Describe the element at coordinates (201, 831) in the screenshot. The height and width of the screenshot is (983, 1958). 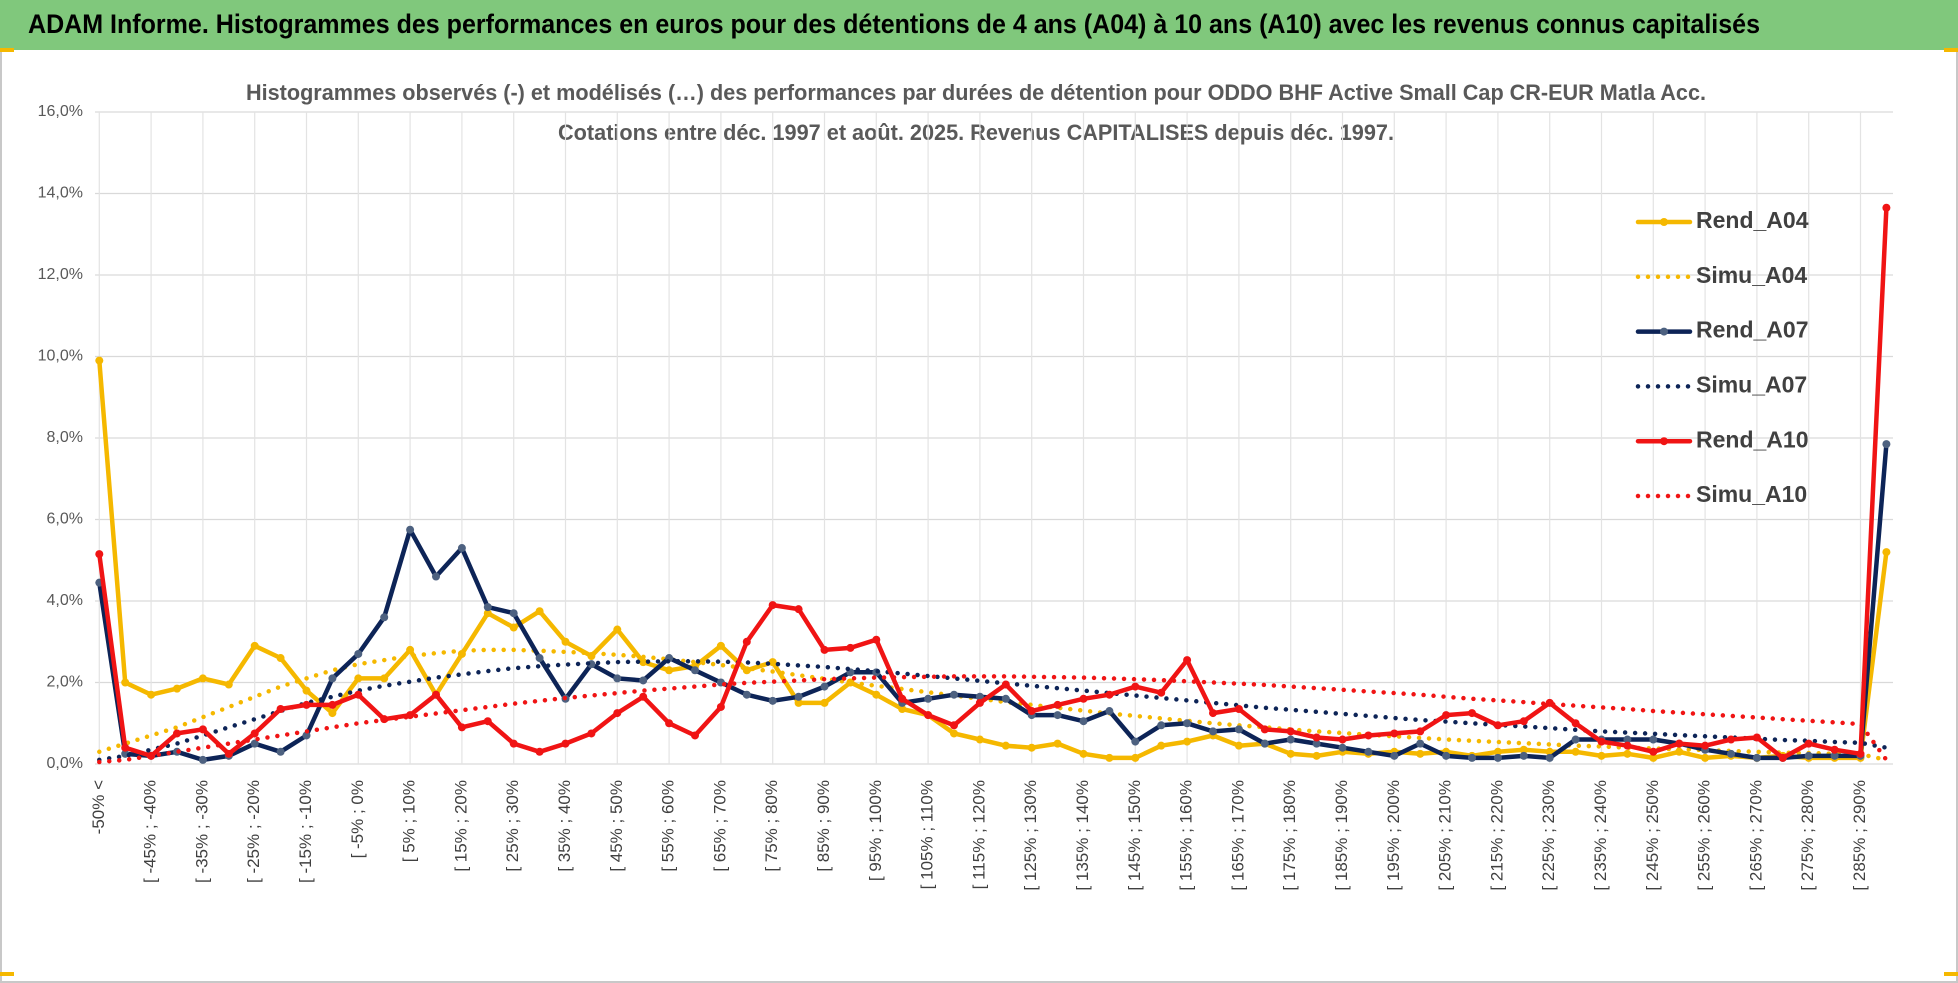
I see `x-tick-label: [ -35% ; -30%` at that location.